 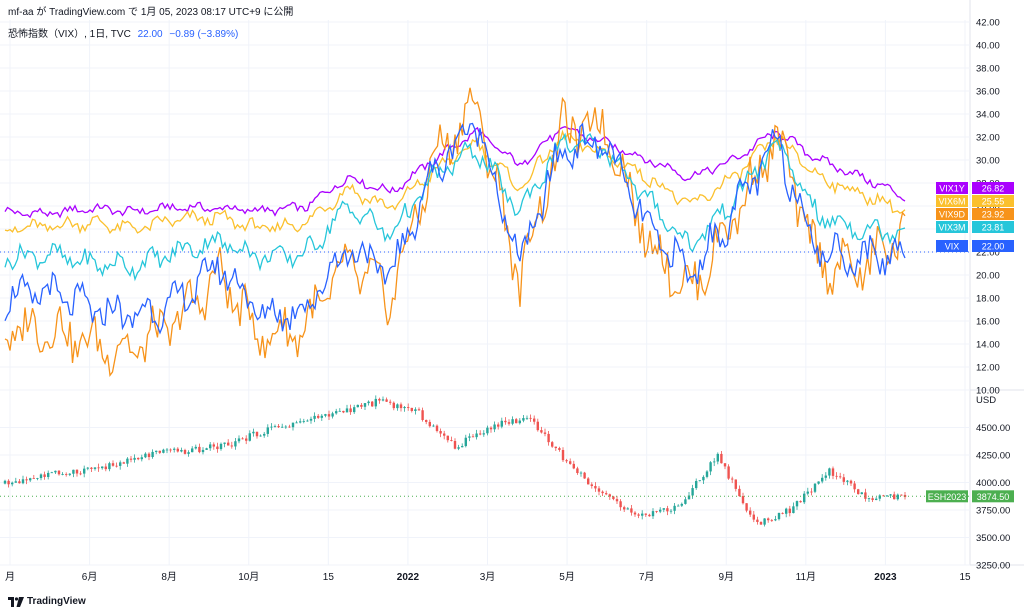 I want to click on tradingview-brand: TradingView, so click(x=47, y=601).